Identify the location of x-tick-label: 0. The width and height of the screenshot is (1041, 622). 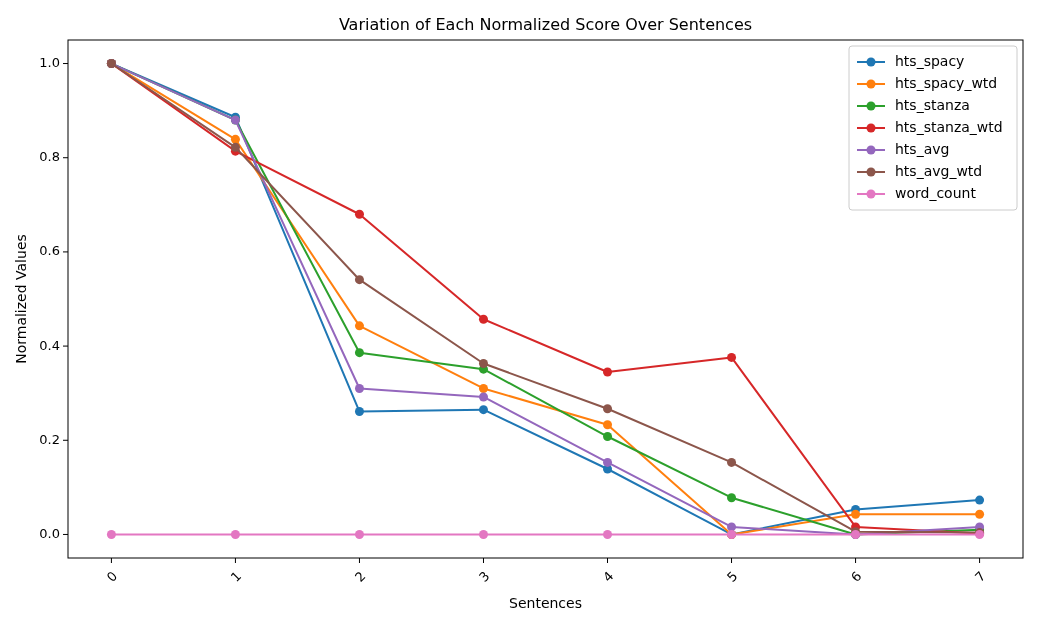
(112, 576).